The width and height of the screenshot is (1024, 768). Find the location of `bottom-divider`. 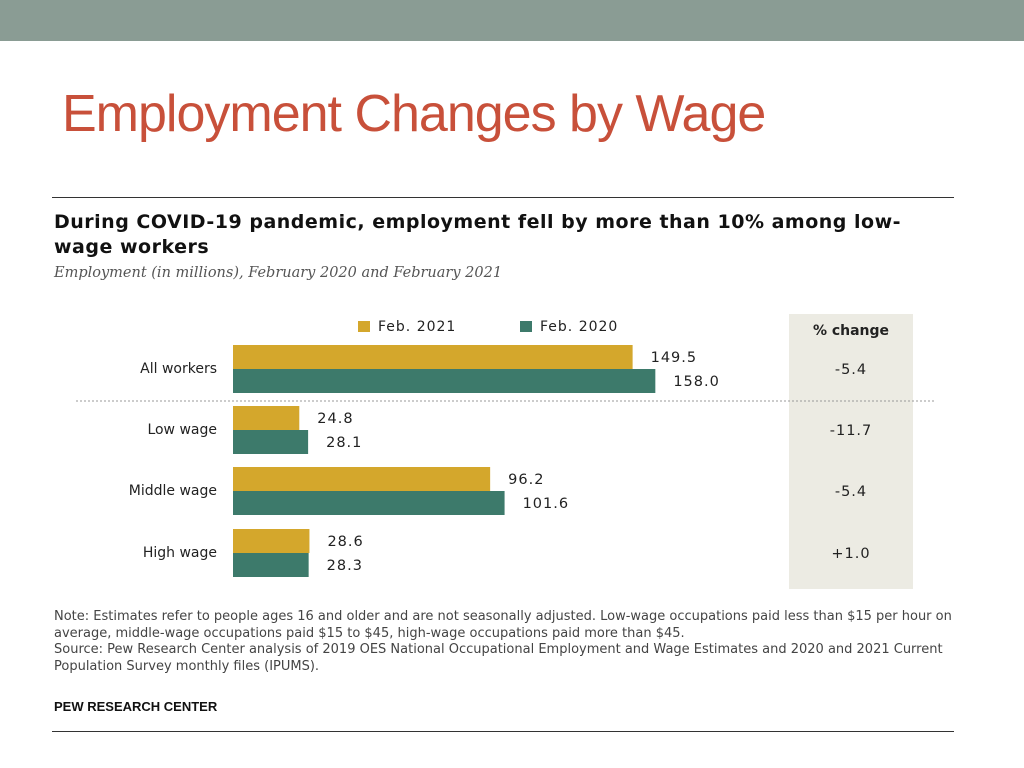

bottom-divider is located at coordinates (503, 731).